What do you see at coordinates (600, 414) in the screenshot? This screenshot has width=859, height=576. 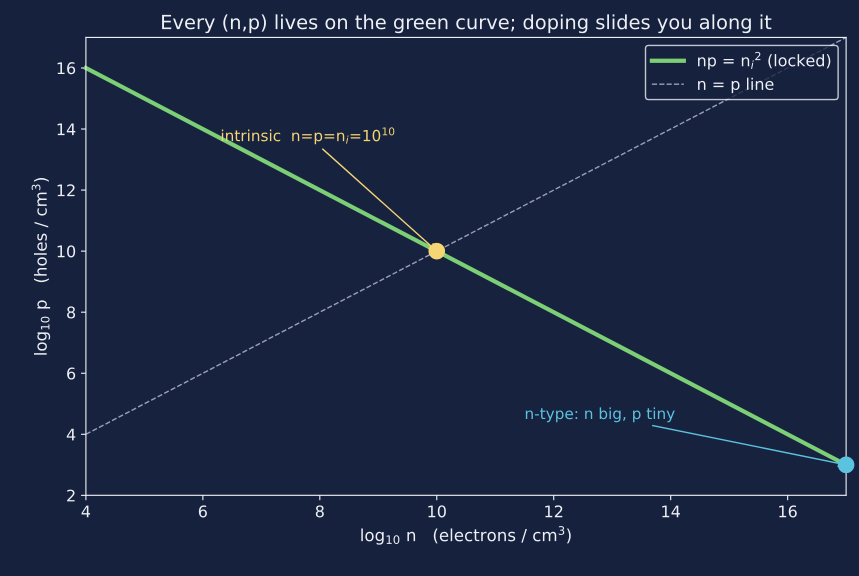 I see `annotation: n-type: n big, p tiny` at bounding box center [600, 414].